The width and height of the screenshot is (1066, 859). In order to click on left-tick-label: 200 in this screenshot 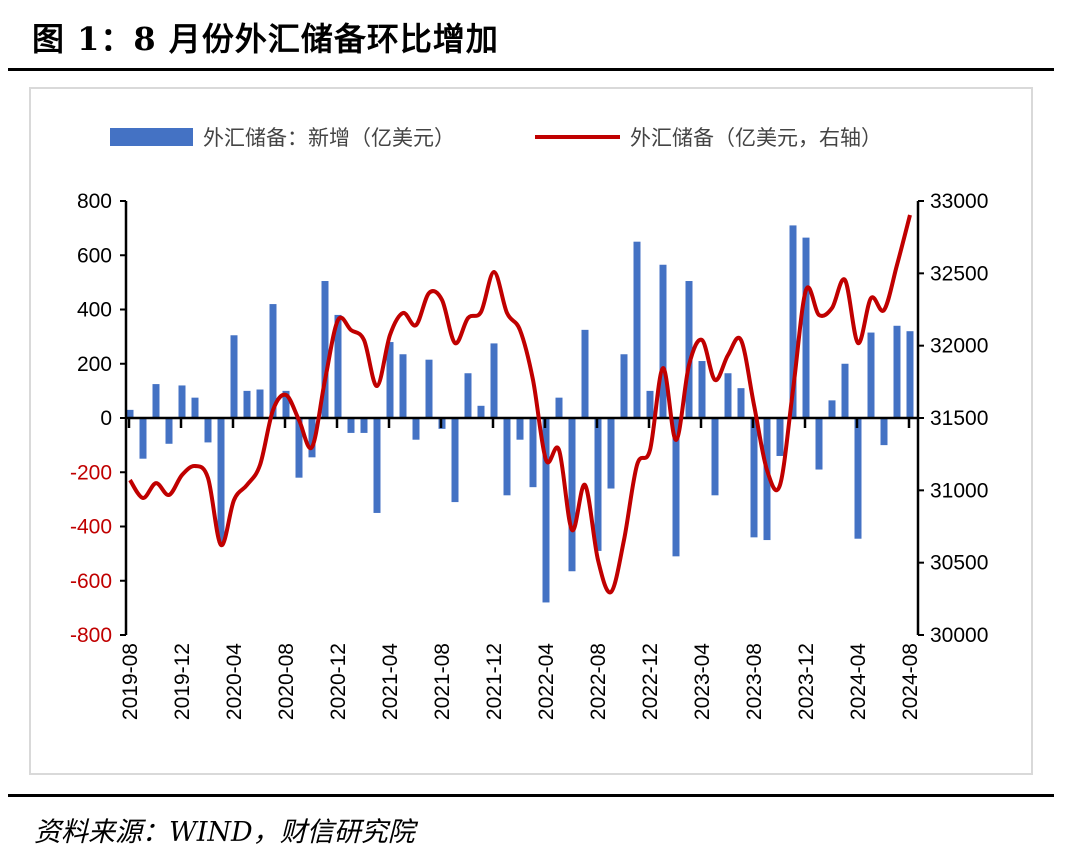, I will do `click(94, 364)`.